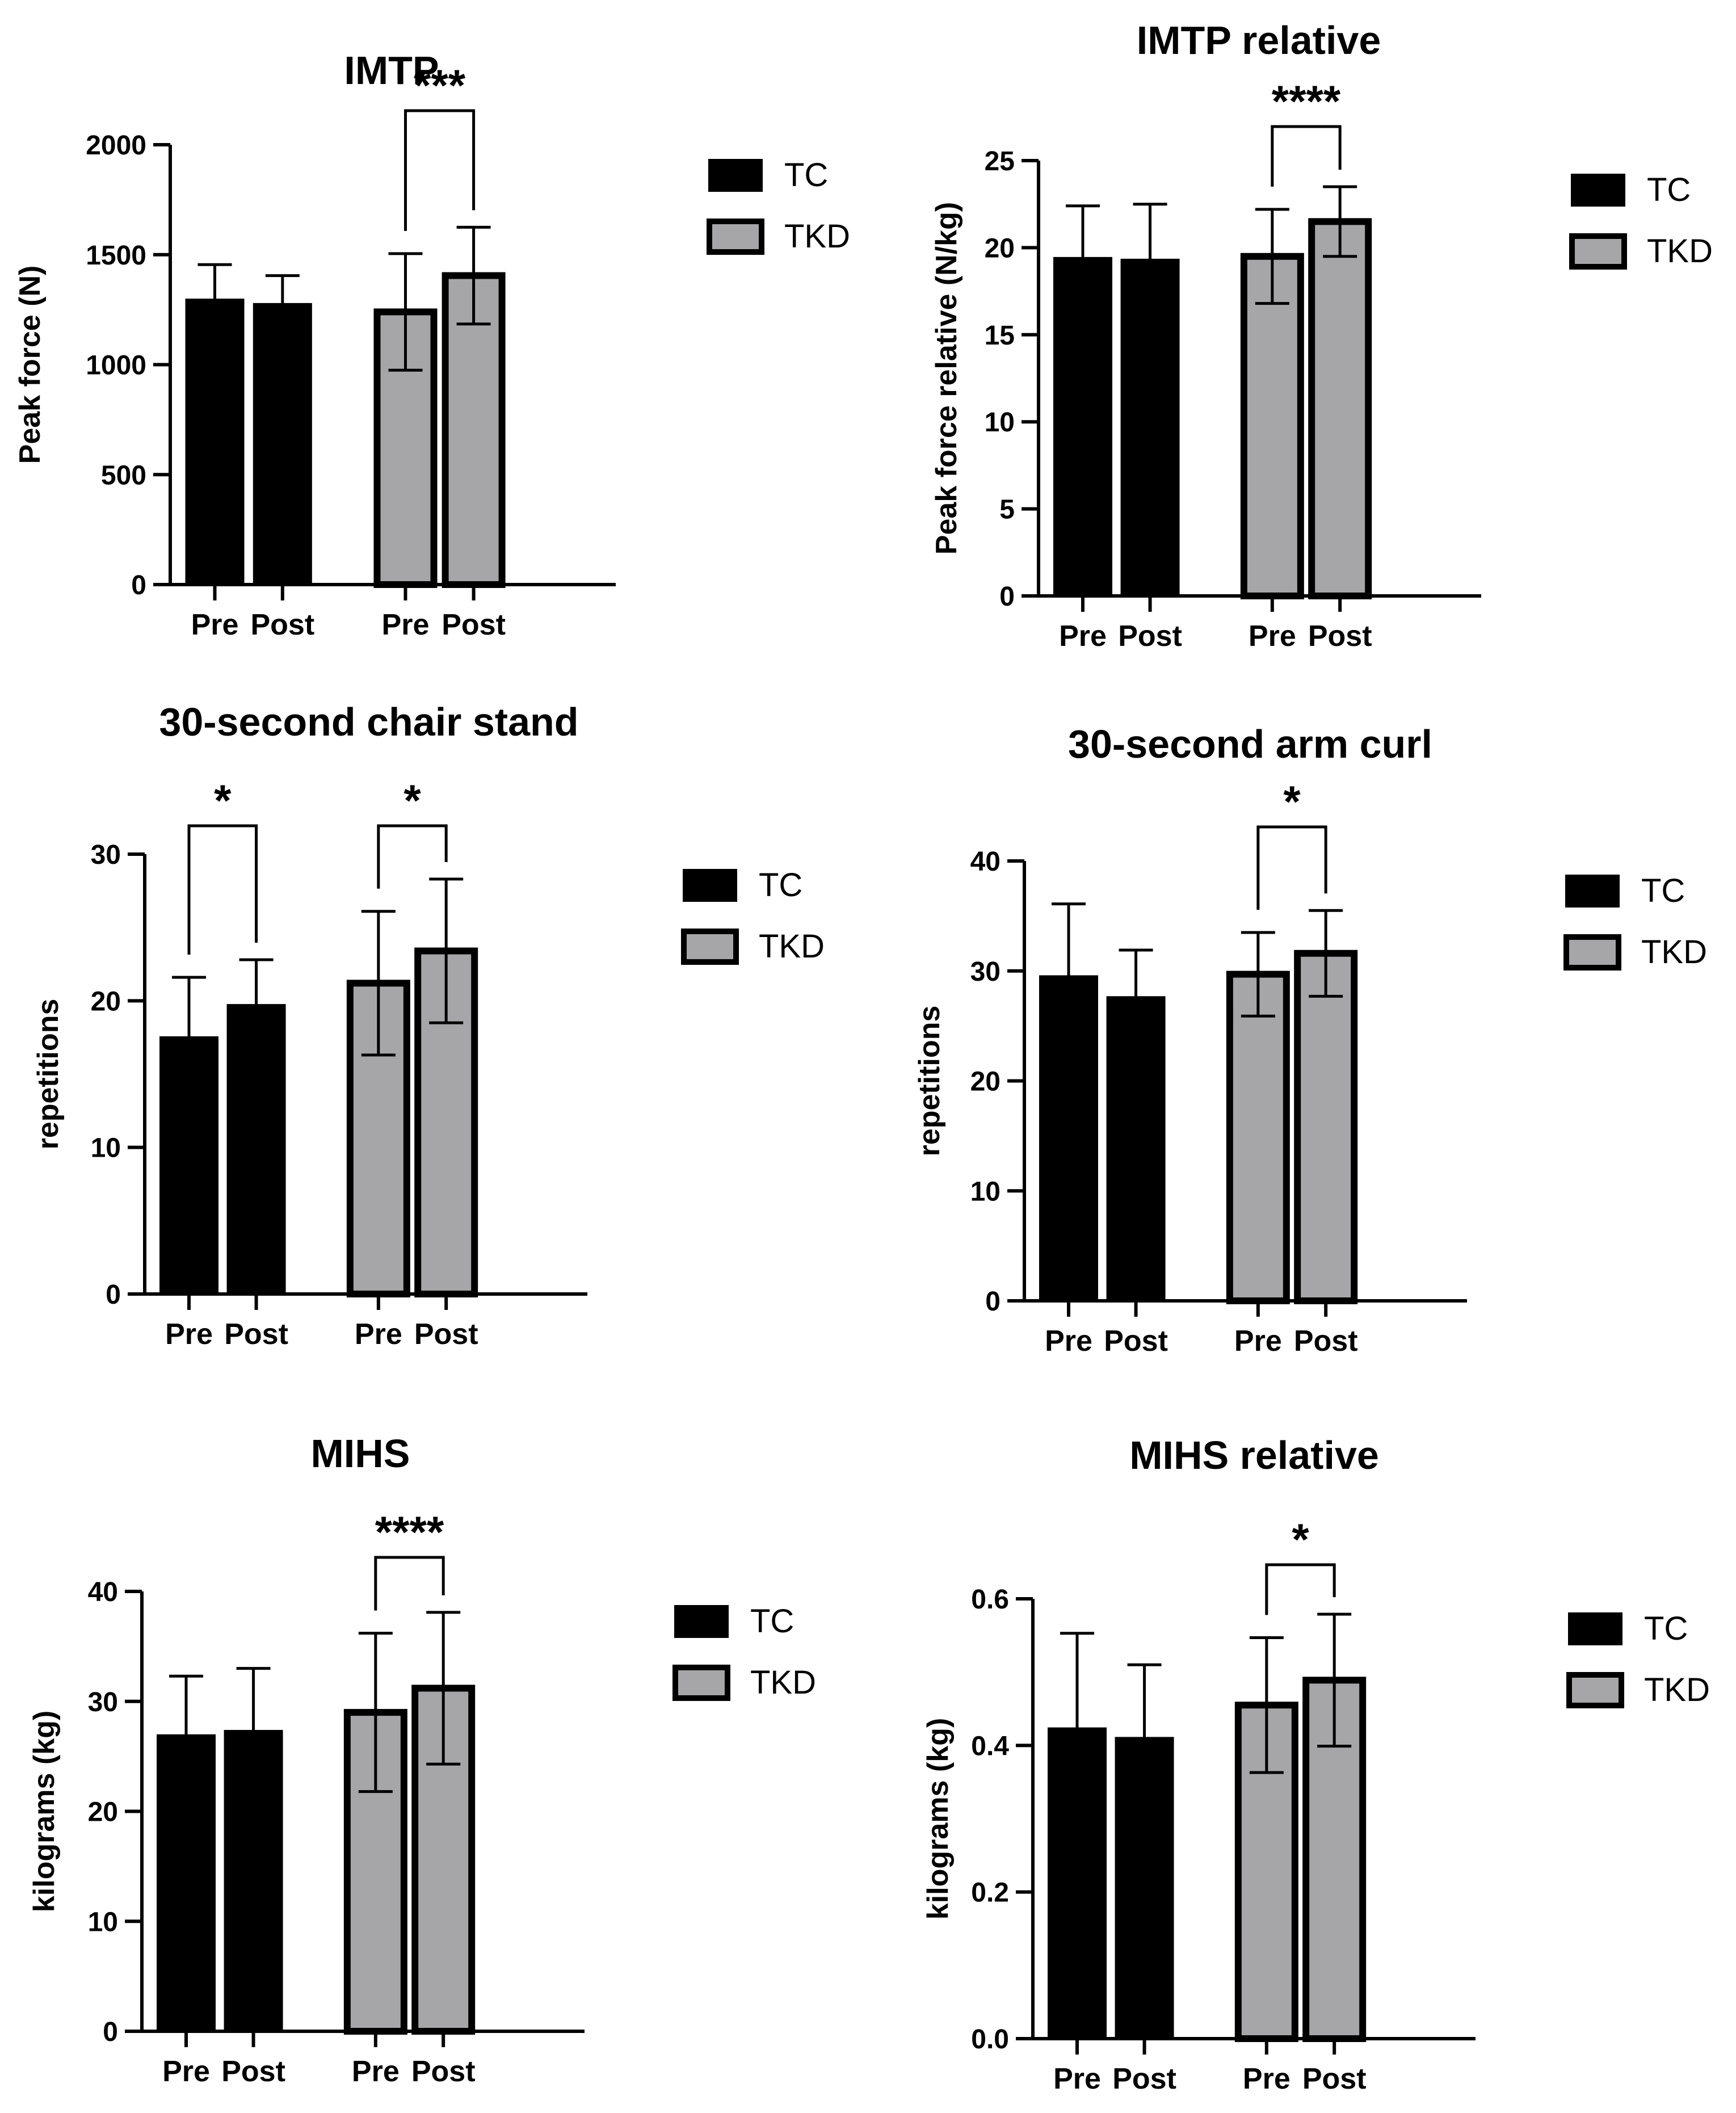 This screenshot has width=1736, height=2113. What do you see at coordinates (116, 366) in the screenshot?
I see `y-tick-label: 1000` at bounding box center [116, 366].